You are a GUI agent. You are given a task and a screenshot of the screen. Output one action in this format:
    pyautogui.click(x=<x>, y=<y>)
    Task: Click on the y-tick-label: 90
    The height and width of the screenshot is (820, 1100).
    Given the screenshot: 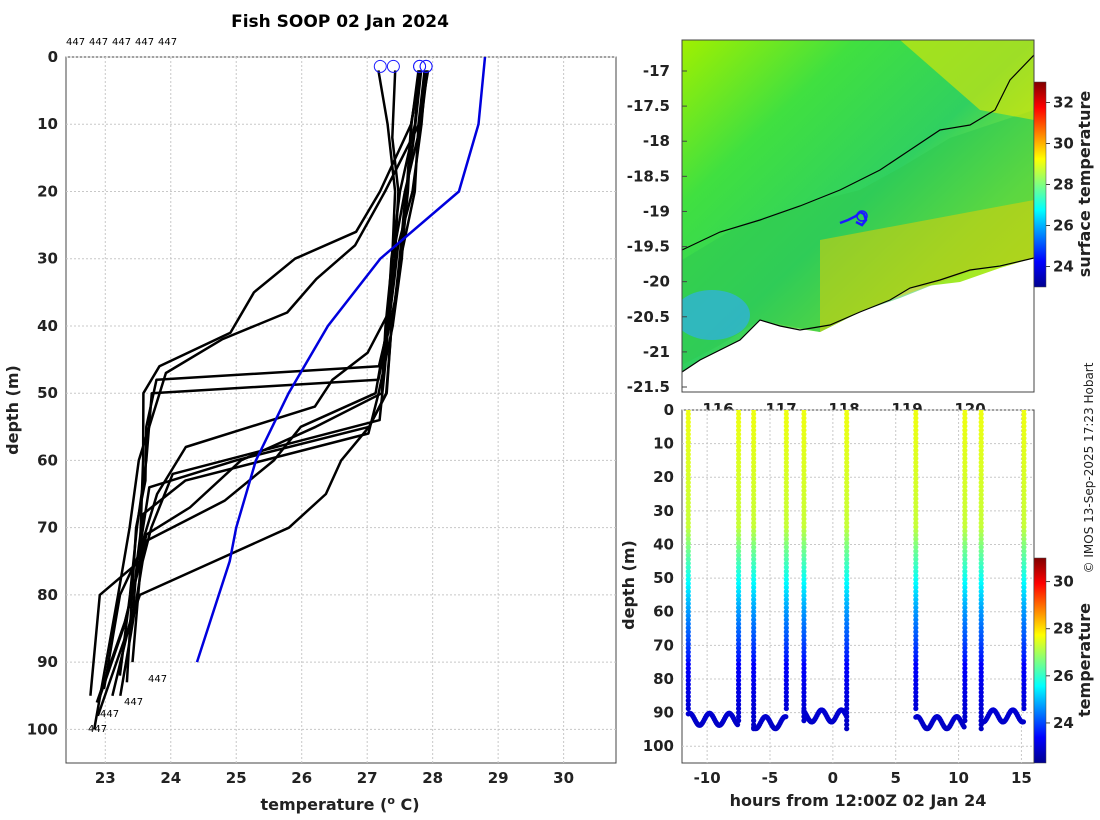 What is the action you would take?
    pyautogui.click(x=47, y=662)
    